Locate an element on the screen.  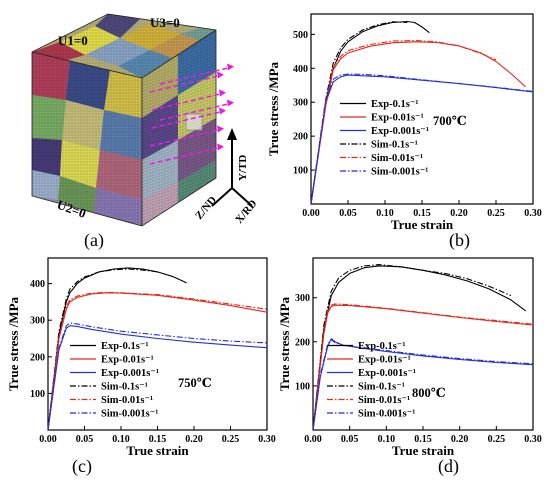
temperature-label: 800℃ is located at coordinates (429, 393).